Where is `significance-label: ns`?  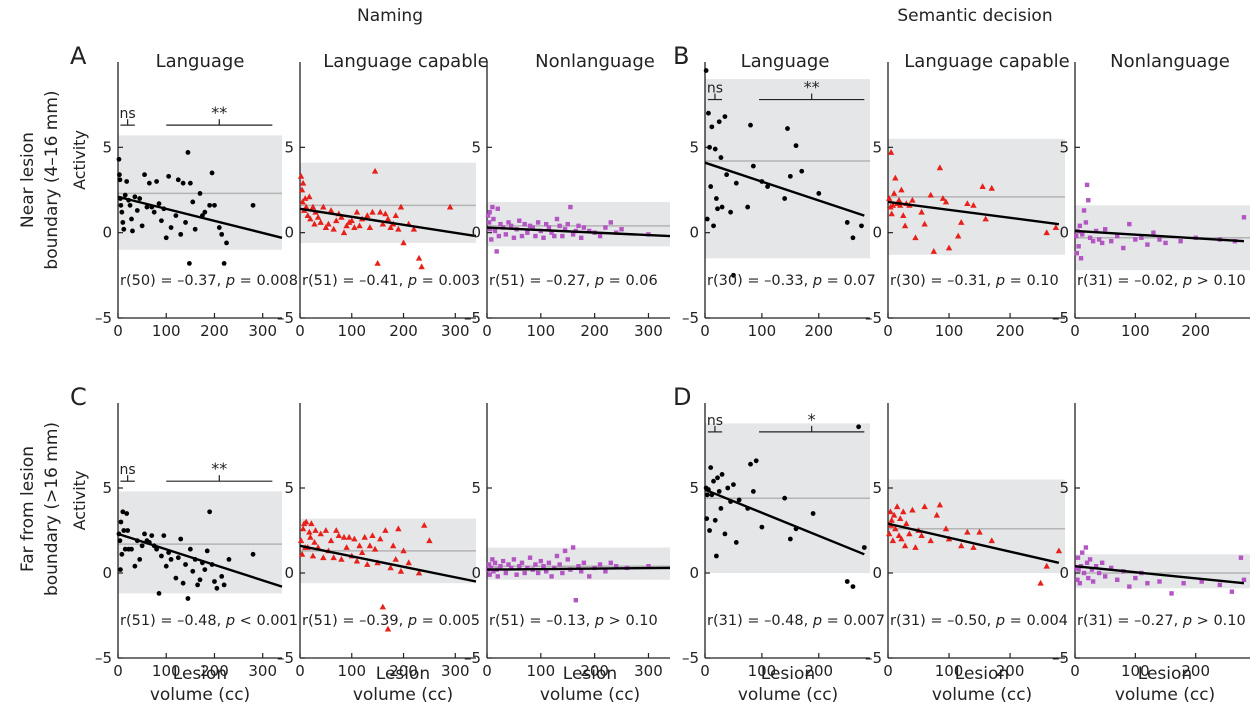 significance-label: ns is located at coordinates (715, 89).